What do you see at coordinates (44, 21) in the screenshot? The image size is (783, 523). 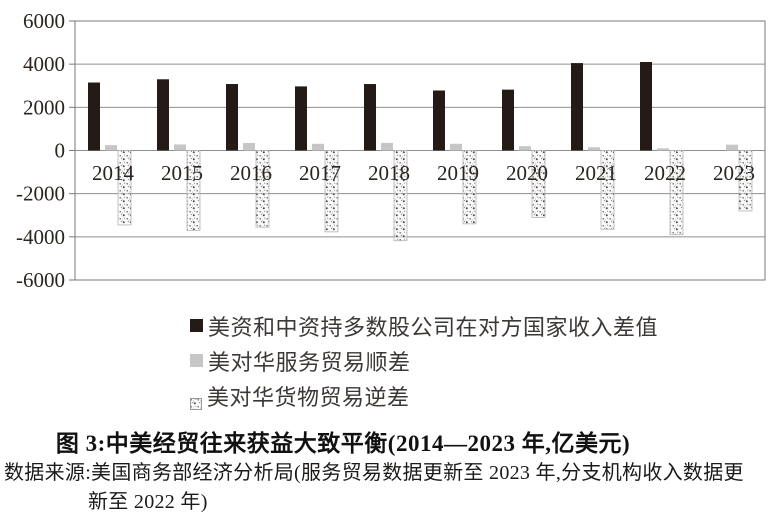 I see `svg-text: 6000` at bounding box center [44, 21].